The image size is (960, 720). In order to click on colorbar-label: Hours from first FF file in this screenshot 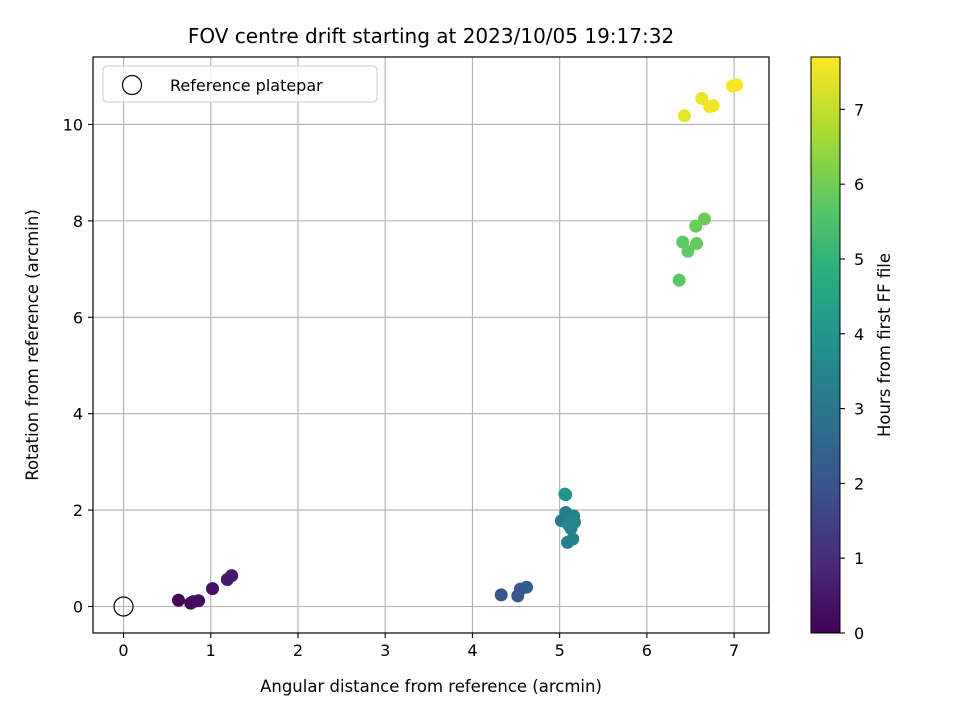, I will do `click(884, 345)`.